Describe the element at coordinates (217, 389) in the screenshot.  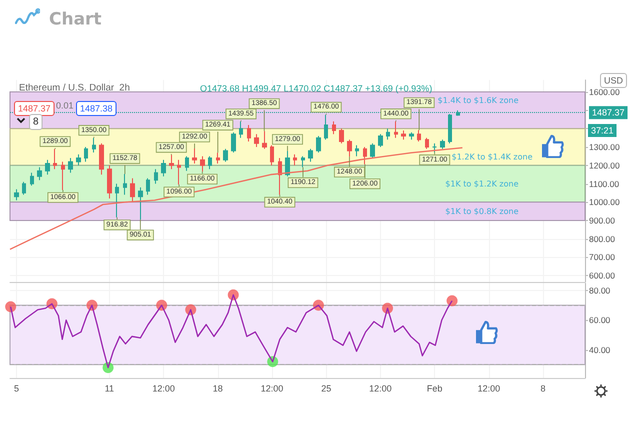
I see `x-tick-label: 18` at that location.